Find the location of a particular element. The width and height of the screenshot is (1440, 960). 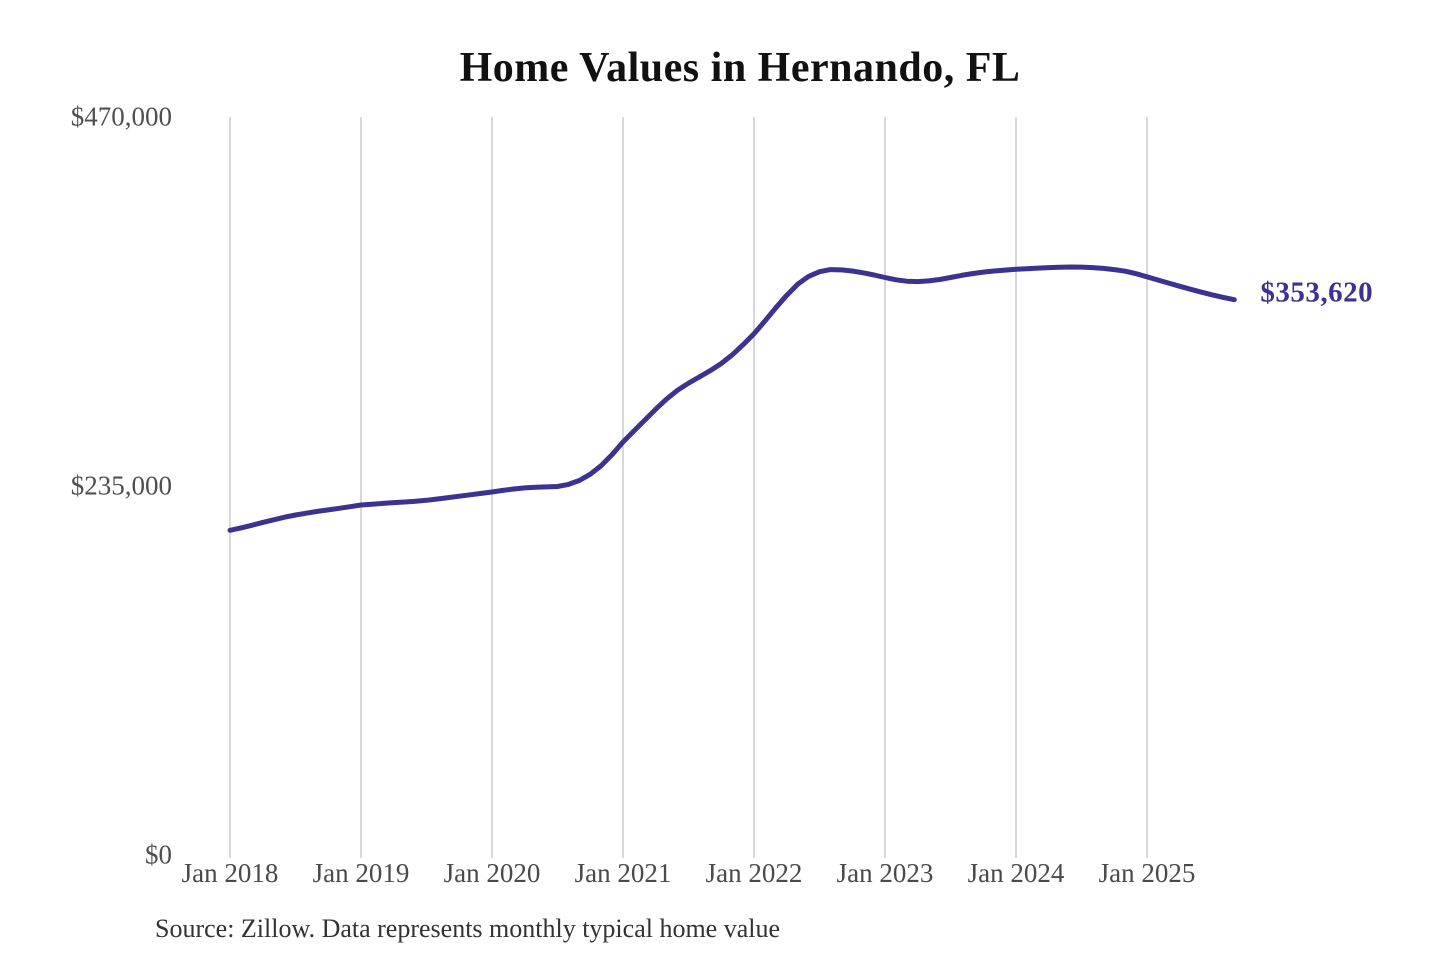

x-axis-tick-label: Jan 2024 is located at coordinates (1016, 873).